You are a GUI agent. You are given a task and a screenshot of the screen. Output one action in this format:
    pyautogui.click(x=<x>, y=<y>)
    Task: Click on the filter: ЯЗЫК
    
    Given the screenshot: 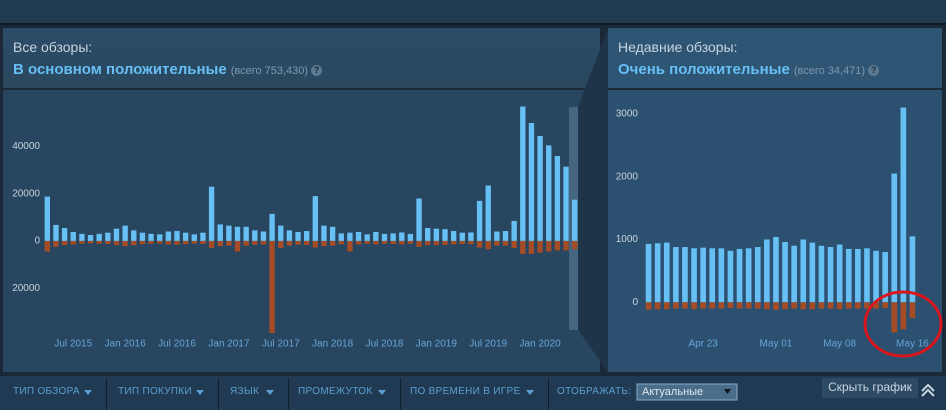 What is the action you would take?
    pyautogui.click(x=245, y=391)
    